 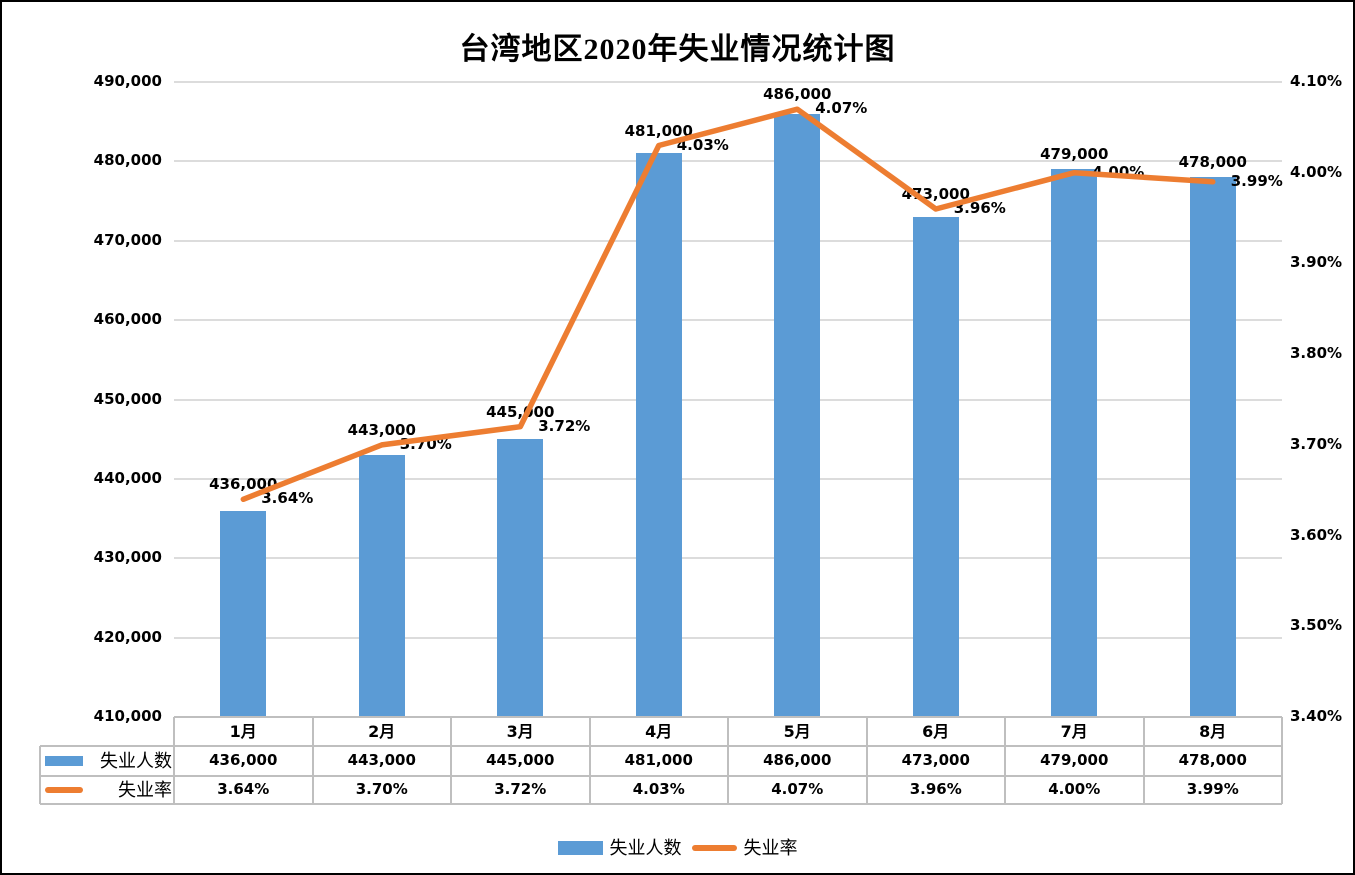 I want to click on right-axis-tick-label: 4.10%, so click(x=1316, y=81).